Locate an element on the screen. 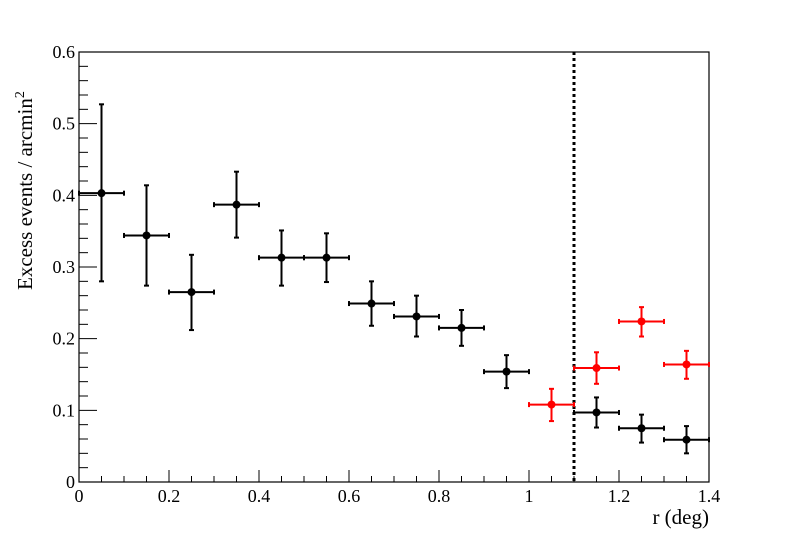 This screenshot has width=788, height=535. x-tick-label: 1.4 is located at coordinates (709, 496).